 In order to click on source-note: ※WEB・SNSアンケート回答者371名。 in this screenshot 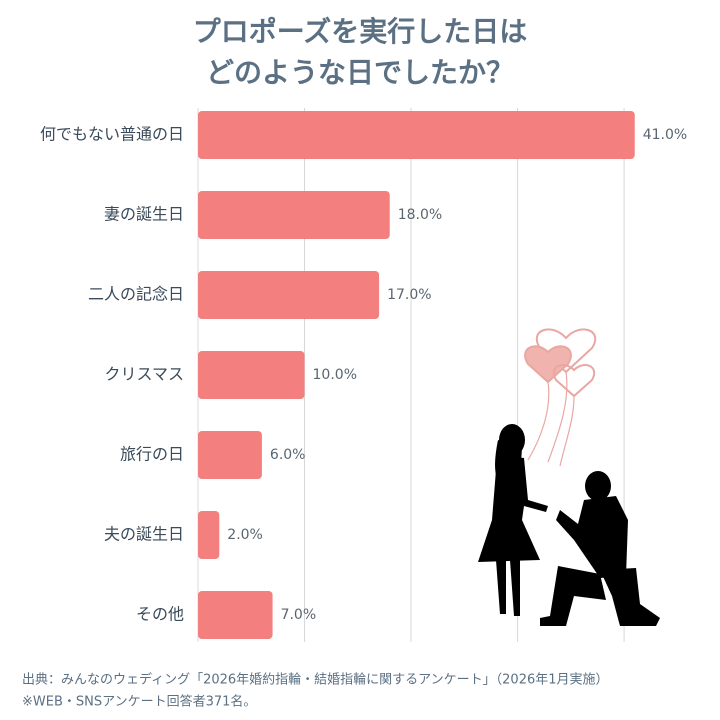, I will do `click(139, 702)`.